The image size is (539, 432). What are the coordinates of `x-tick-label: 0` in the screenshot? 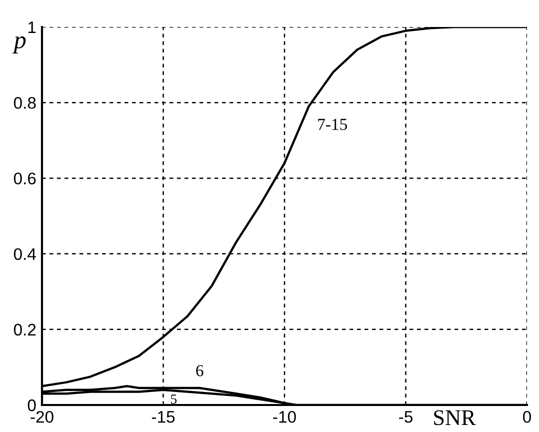 It's located at (527, 416).